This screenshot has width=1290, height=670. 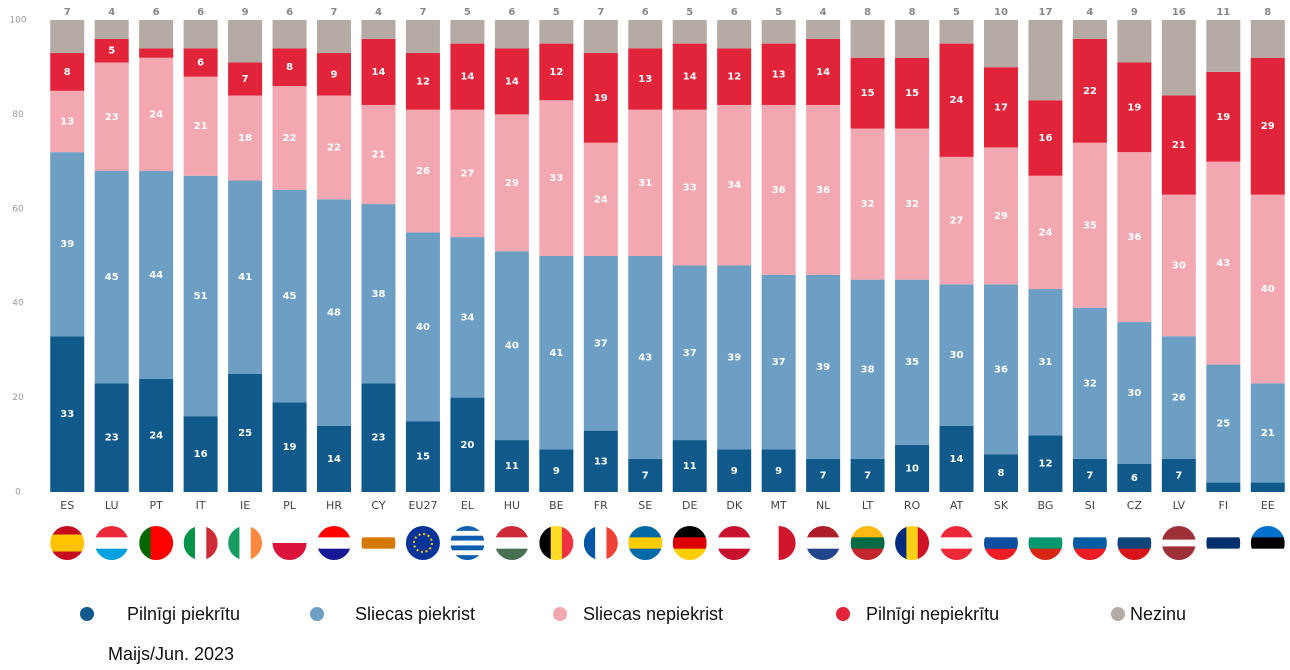 I want to click on y-tick-label: 20, so click(x=18, y=398).